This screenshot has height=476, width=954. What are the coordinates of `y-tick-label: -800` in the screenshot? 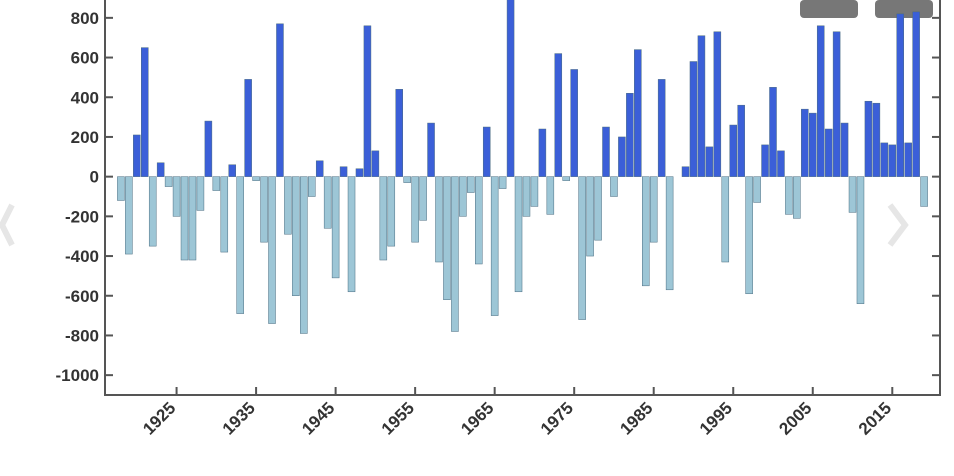 It's located at (82, 335).